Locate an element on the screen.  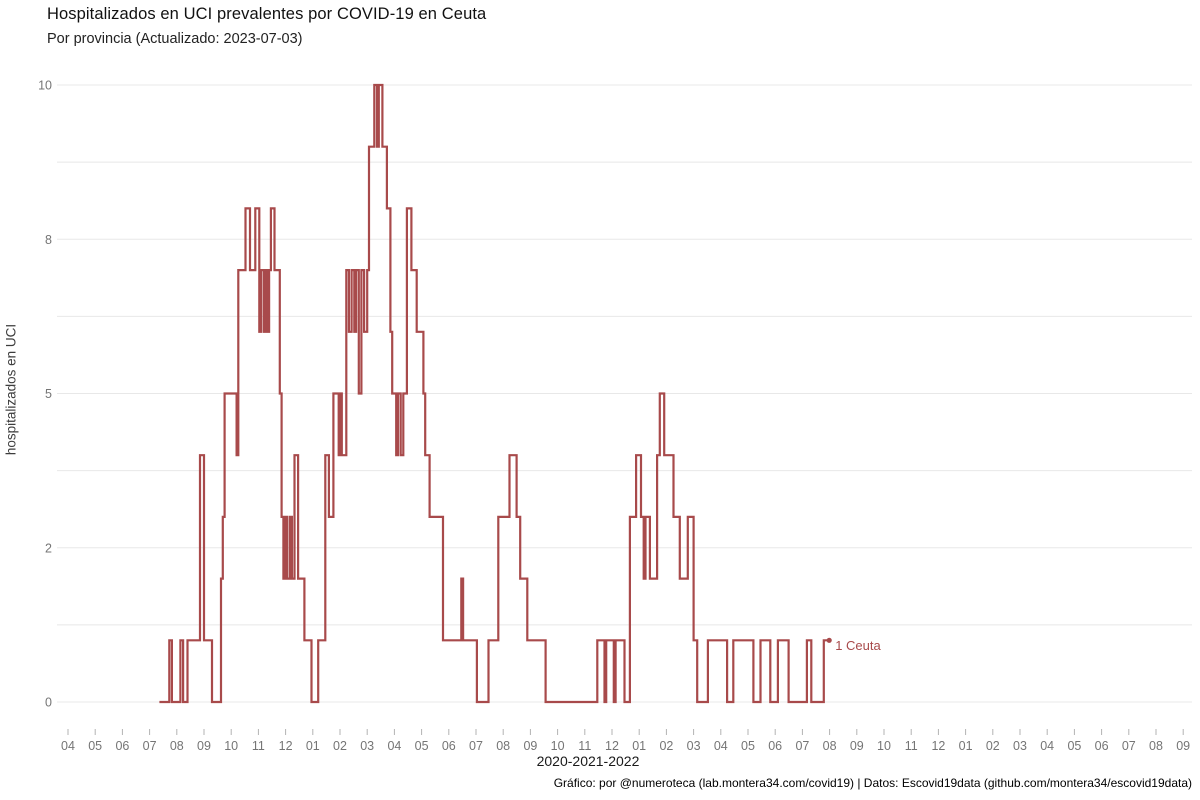
y-tick-label: 8 is located at coordinates (48, 240).